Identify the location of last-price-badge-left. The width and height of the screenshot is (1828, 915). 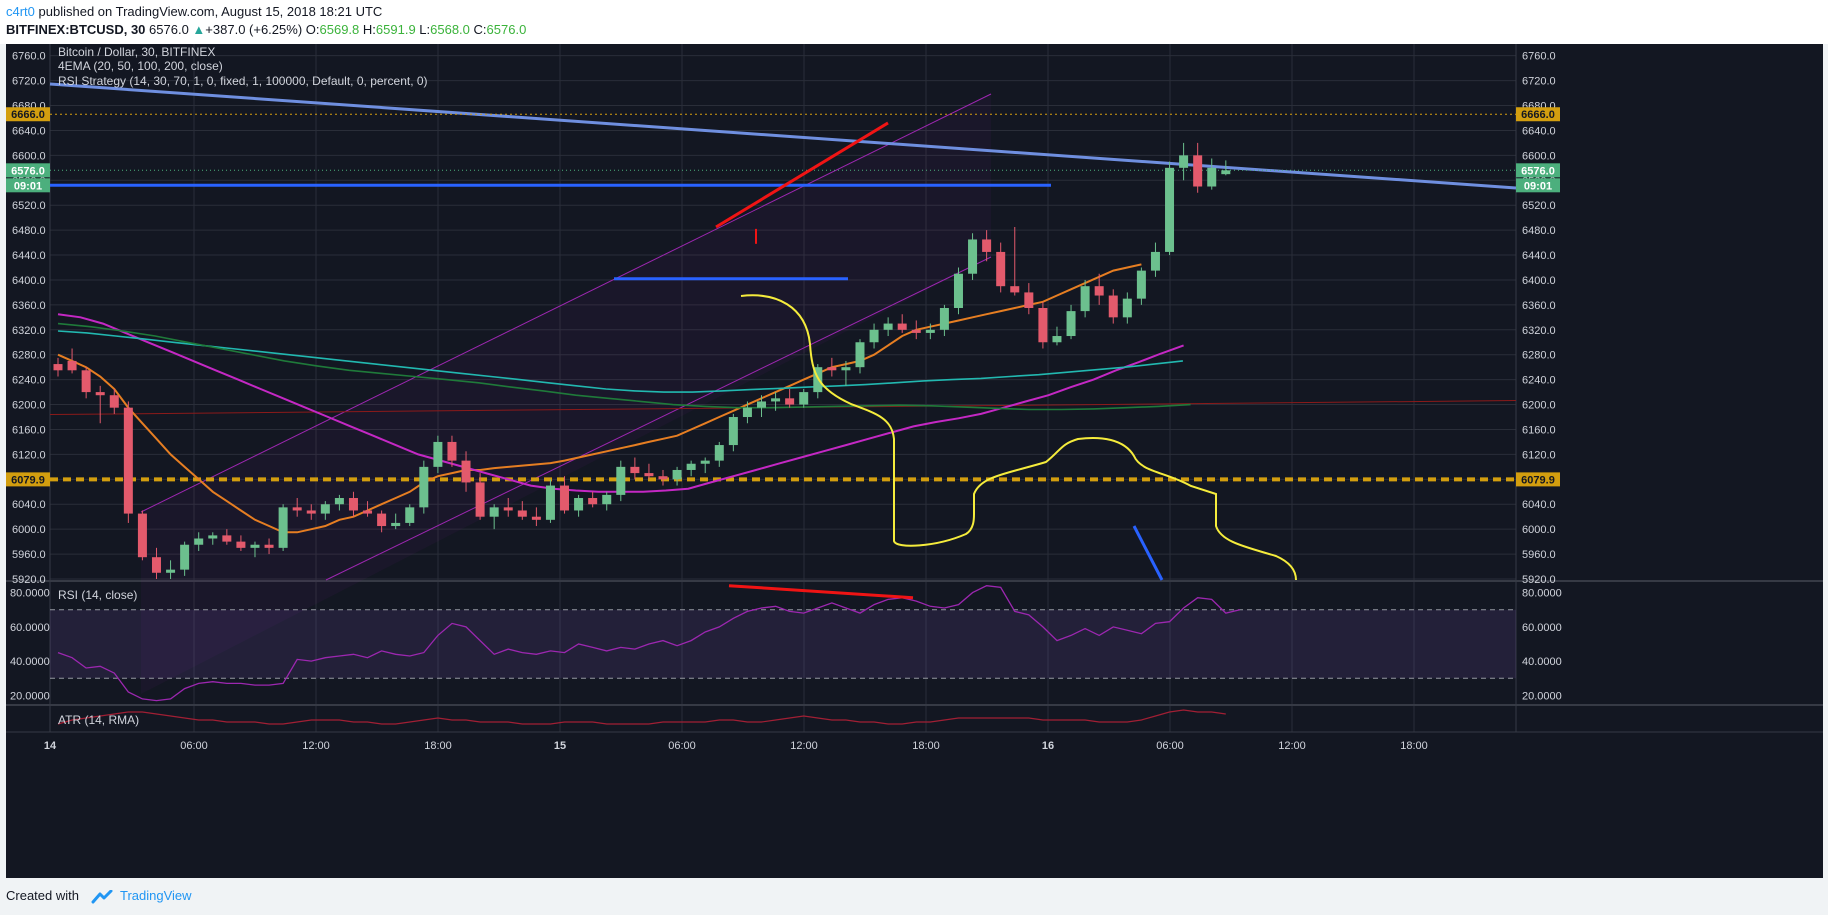
(28, 170).